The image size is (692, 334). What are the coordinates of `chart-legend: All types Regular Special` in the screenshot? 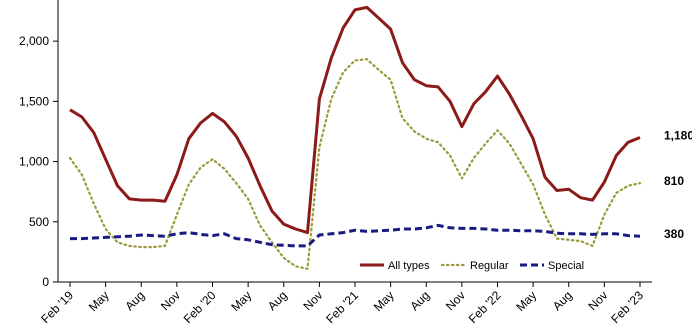 It's located at (472, 266).